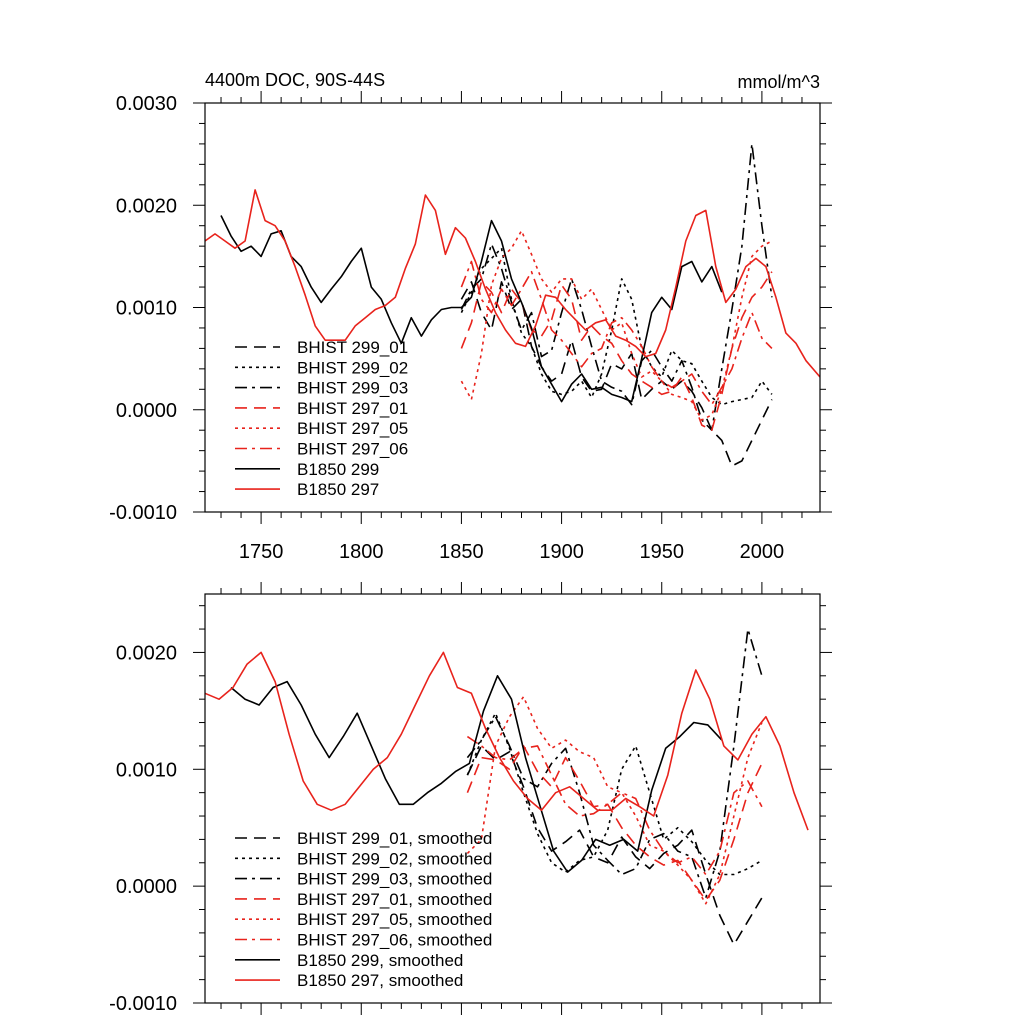 The height and width of the screenshot is (1024, 1024). Describe the element at coordinates (352, 367) in the screenshot. I see `legend-label: BHIST 299_02` at that location.